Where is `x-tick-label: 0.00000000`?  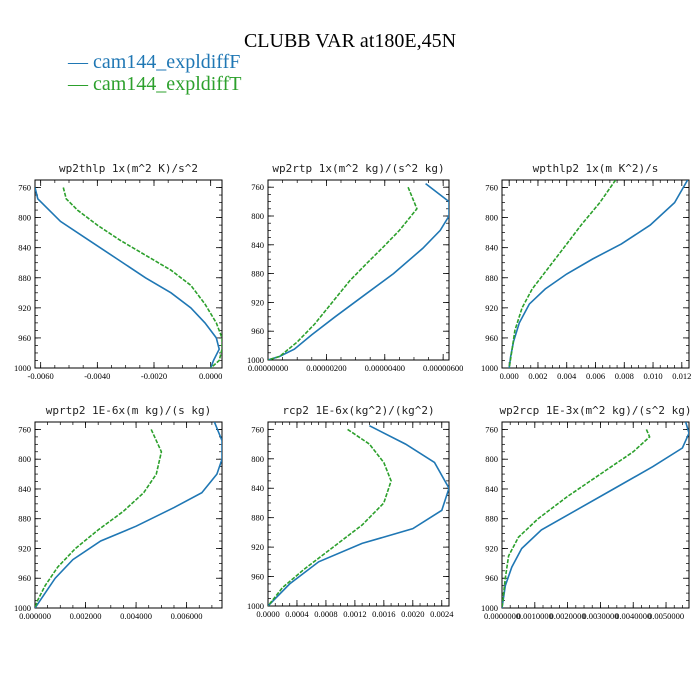
x-tick-label: 0.00000000 is located at coordinates (268, 368).